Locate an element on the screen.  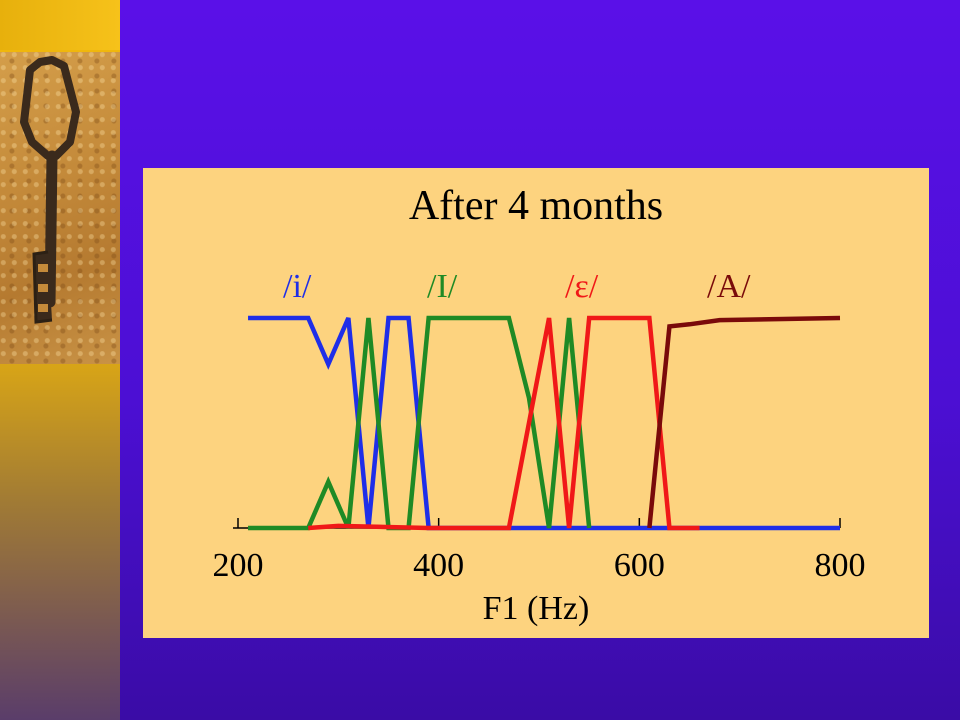
legend-label-i: /i/ is located at coordinates (297, 286).